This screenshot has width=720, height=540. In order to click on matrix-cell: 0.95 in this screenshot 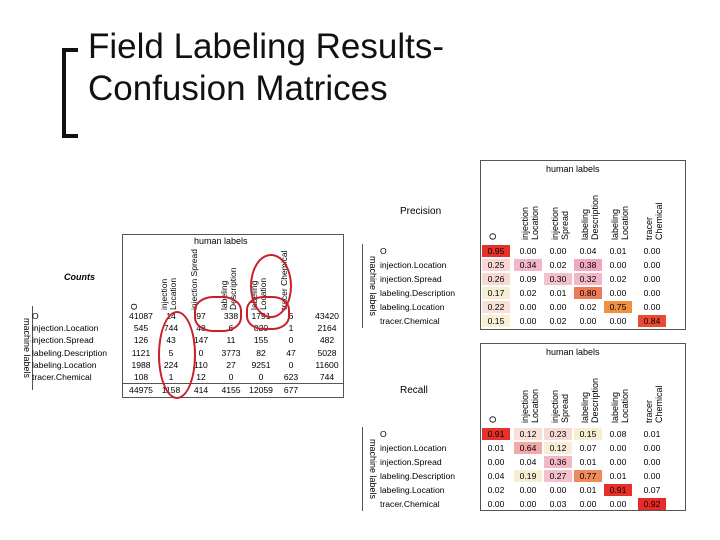, I will do `click(496, 251)`.